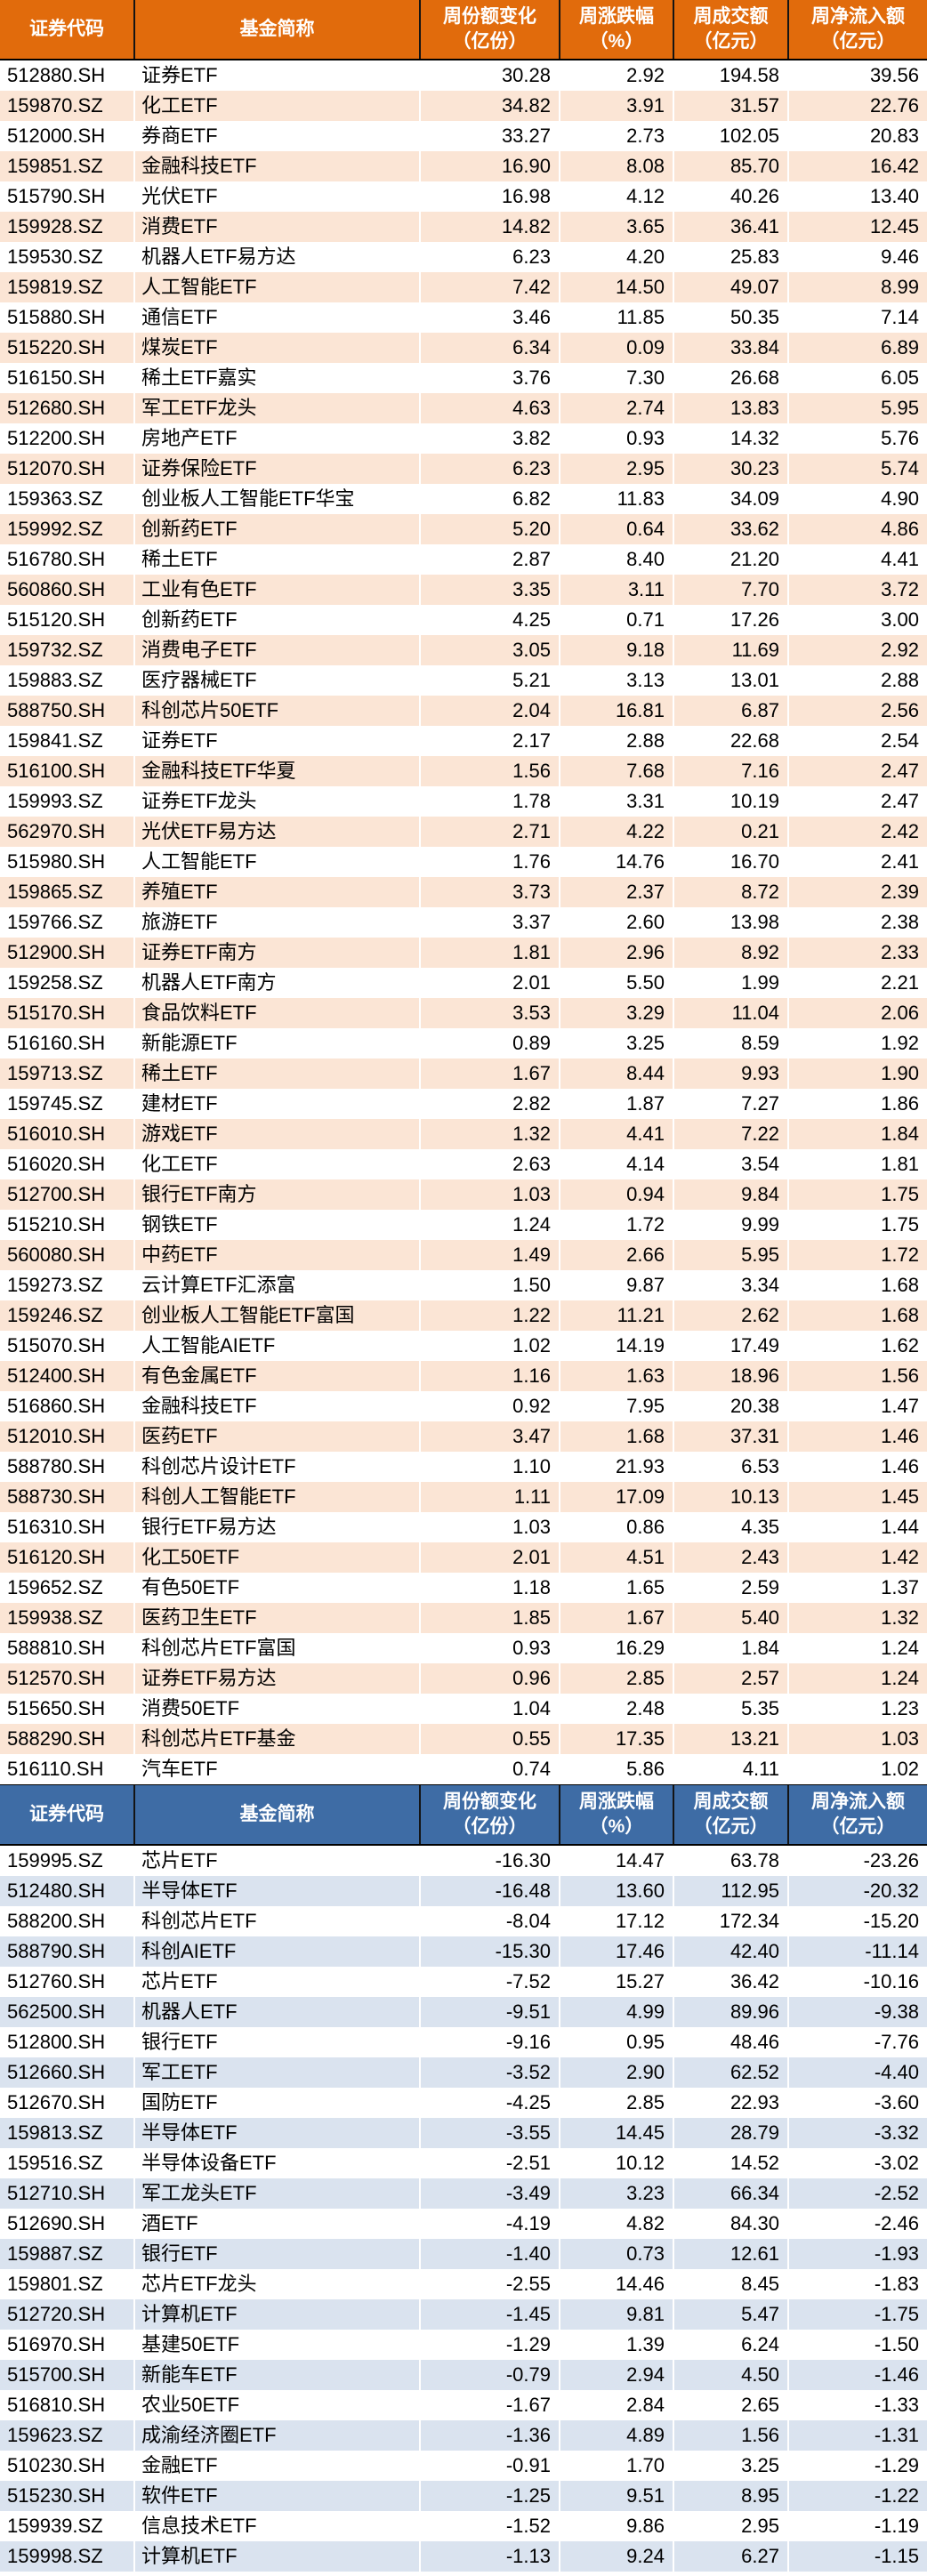 This screenshot has width=927, height=2576. What do you see at coordinates (731, 2345) in the screenshot?
I see `cell-turnover: 6.24` at bounding box center [731, 2345].